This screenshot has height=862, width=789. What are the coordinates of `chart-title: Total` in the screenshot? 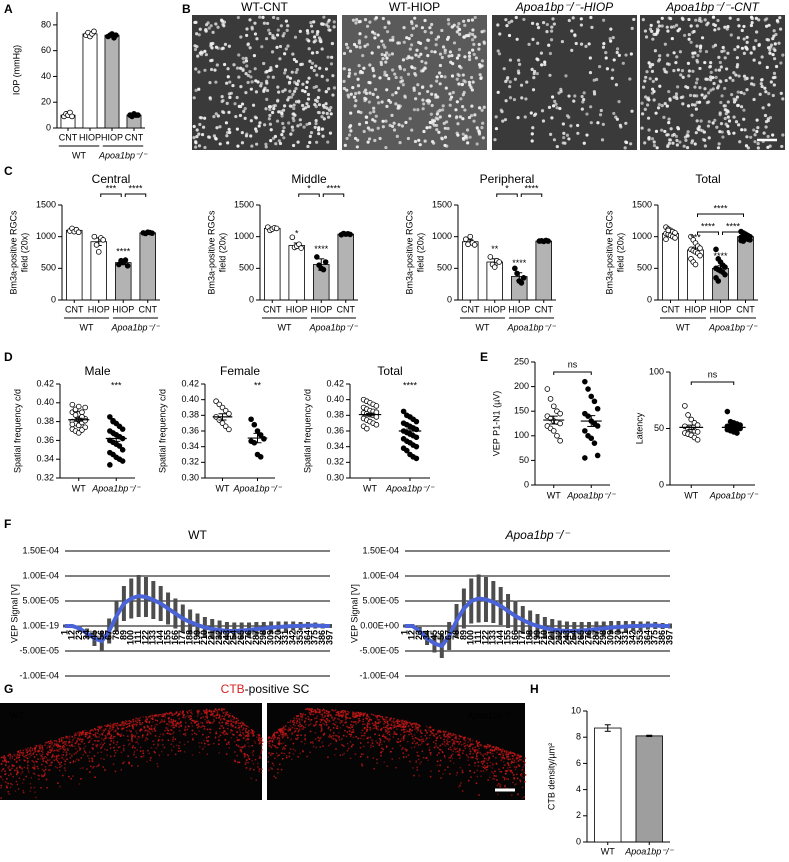 It's located at (707, 179).